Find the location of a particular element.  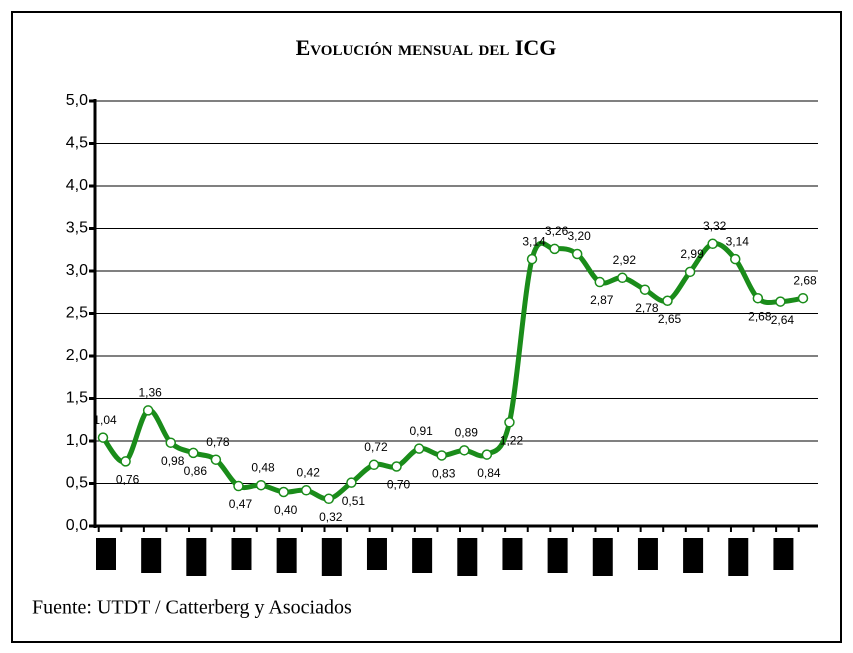

value-label: 2,64 is located at coordinates (783, 320).